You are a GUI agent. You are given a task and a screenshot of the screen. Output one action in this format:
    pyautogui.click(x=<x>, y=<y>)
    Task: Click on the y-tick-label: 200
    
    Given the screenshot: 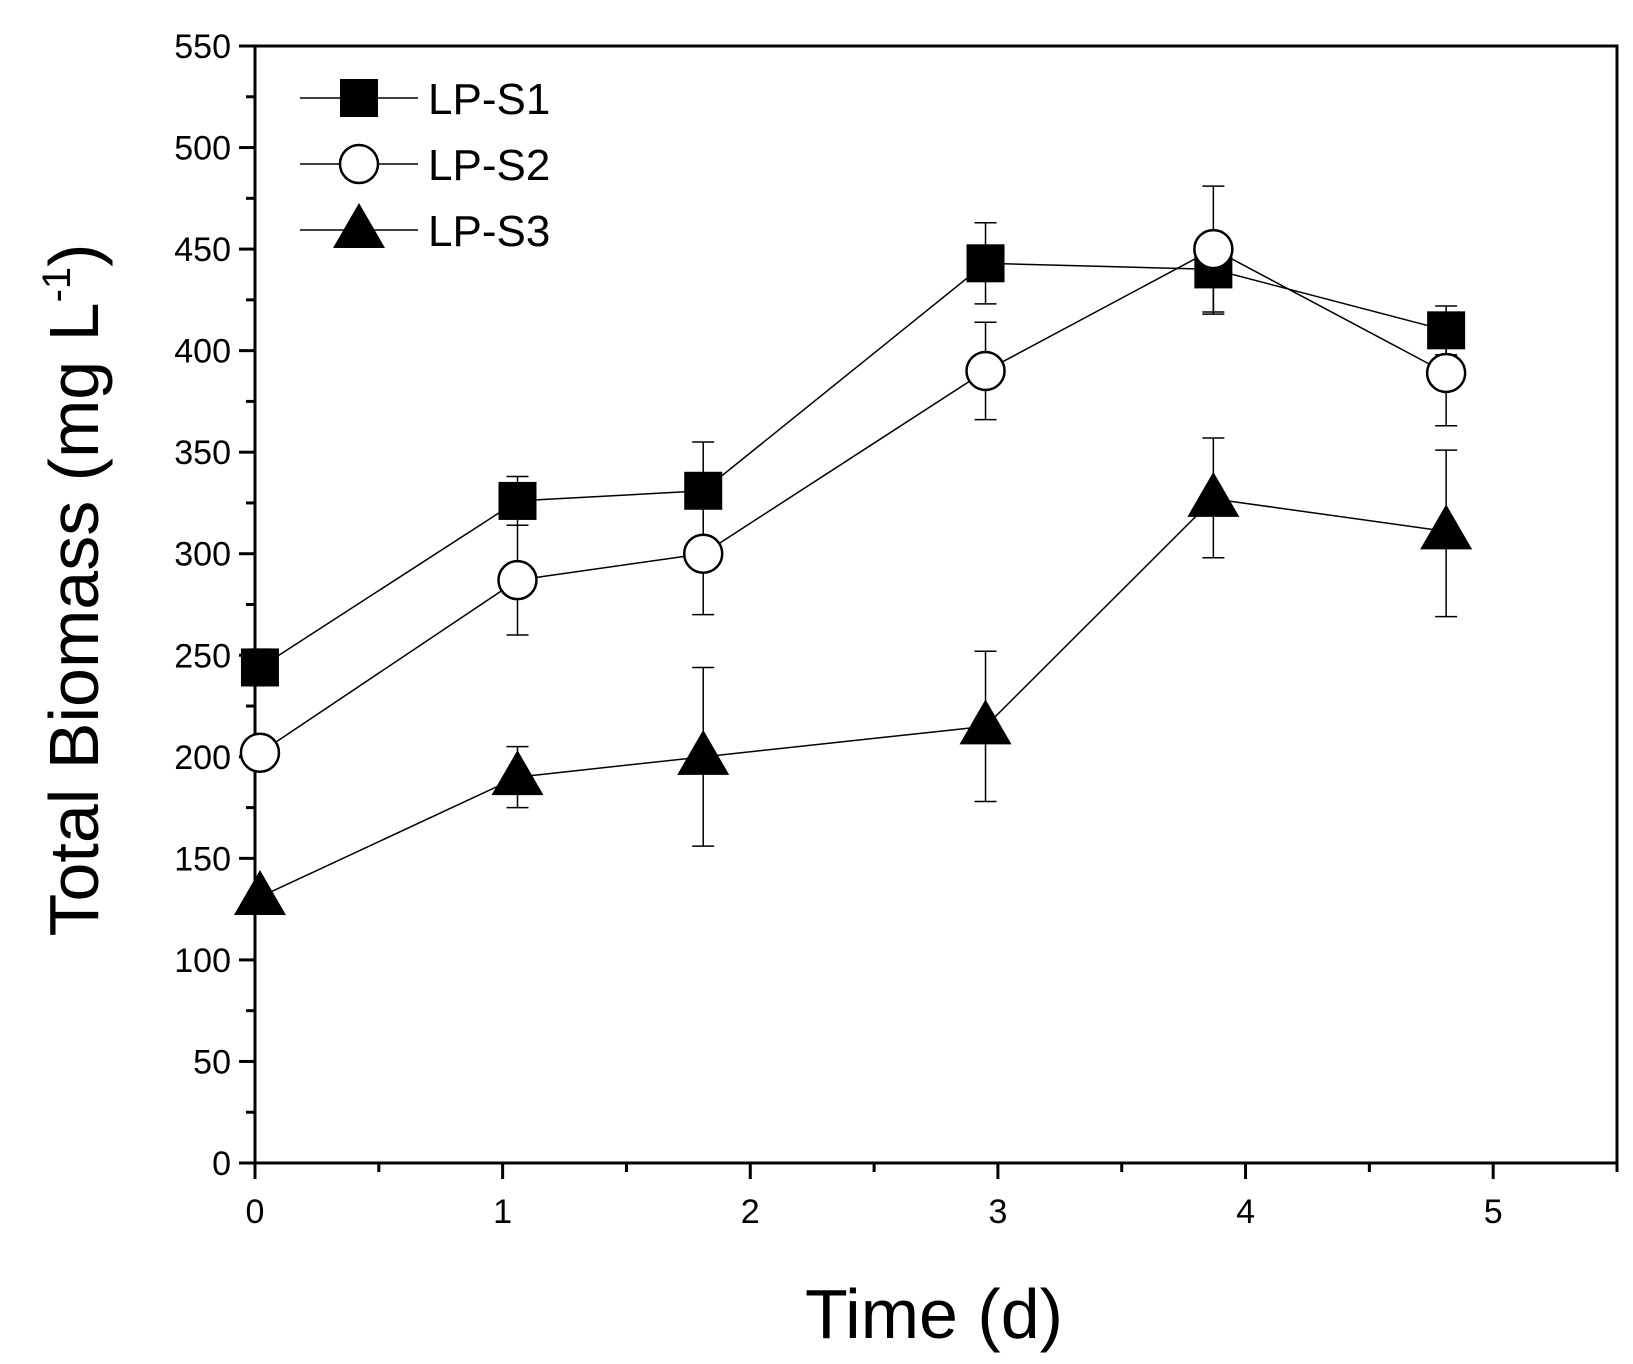 What is the action you would take?
    pyautogui.click(x=202, y=758)
    